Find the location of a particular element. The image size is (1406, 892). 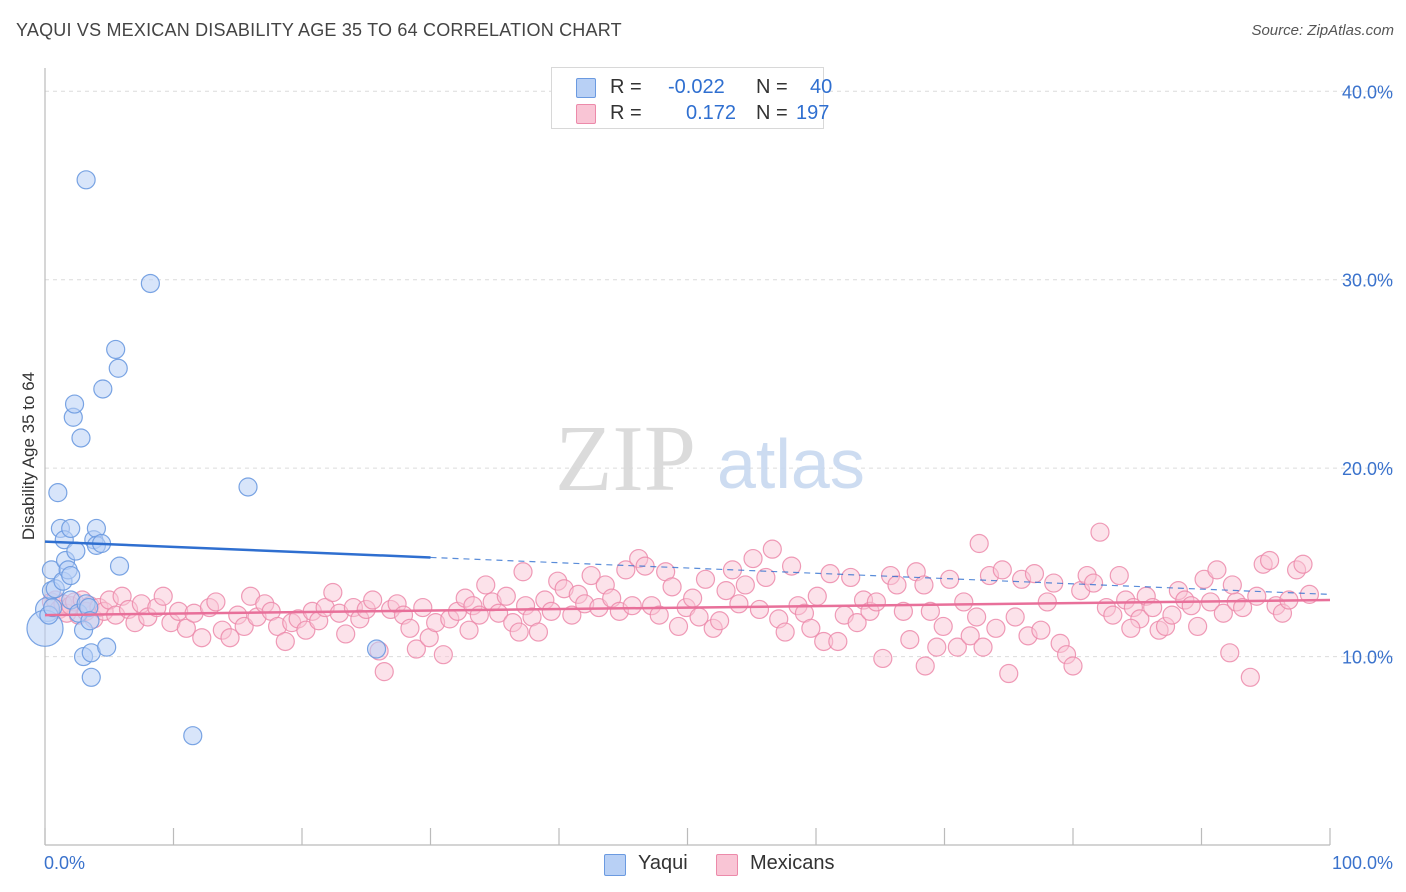

y-tick-label: 20.0% is located at coordinates (1367, 469).